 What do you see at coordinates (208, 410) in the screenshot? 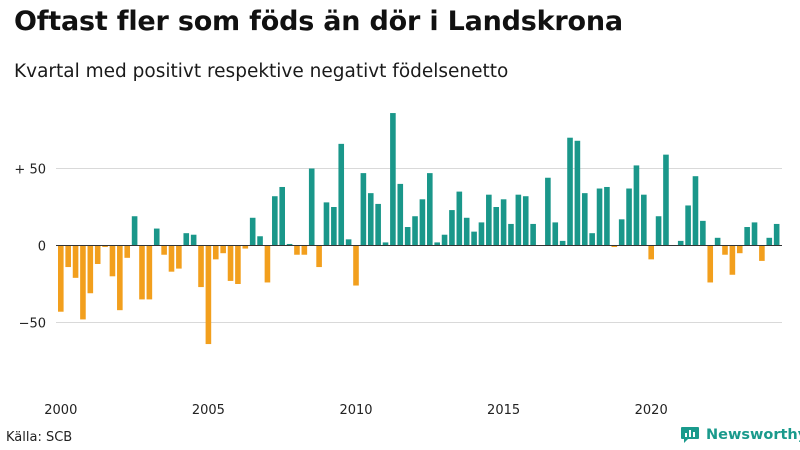
I see `x-tick-label: 2005` at bounding box center [208, 410].